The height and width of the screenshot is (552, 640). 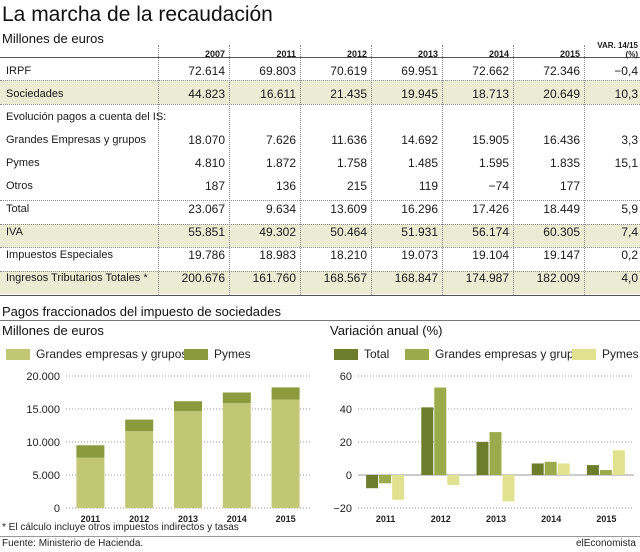 What do you see at coordinates (490, 70) in the screenshot?
I see `table-cell: 72.662` at bounding box center [490, 70].